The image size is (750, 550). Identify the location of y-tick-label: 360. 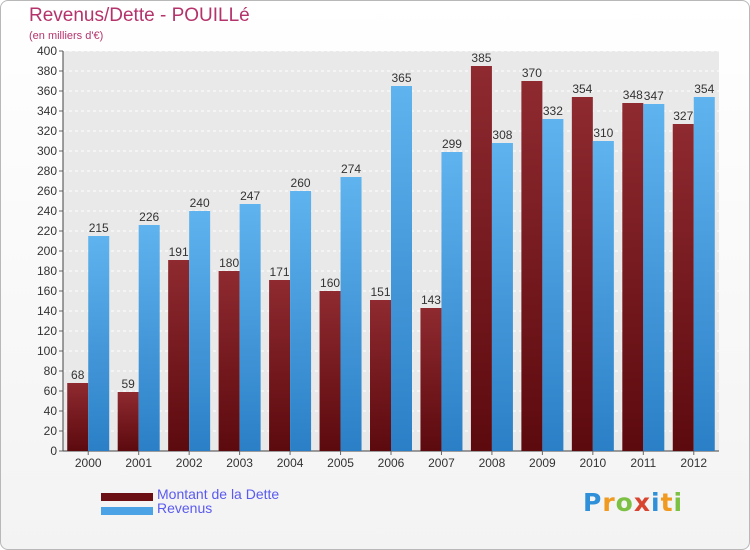
(47, 91).